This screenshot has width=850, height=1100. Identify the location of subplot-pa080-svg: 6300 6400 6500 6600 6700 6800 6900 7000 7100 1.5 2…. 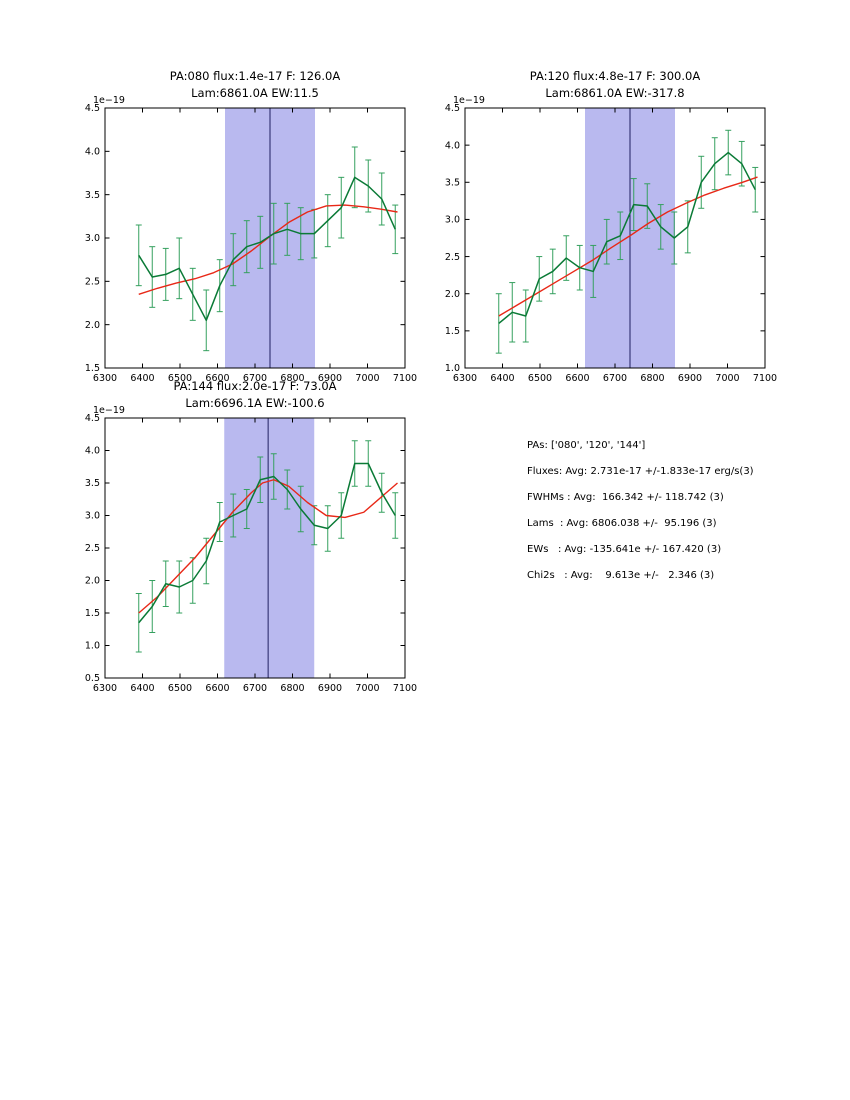
(251, 226).